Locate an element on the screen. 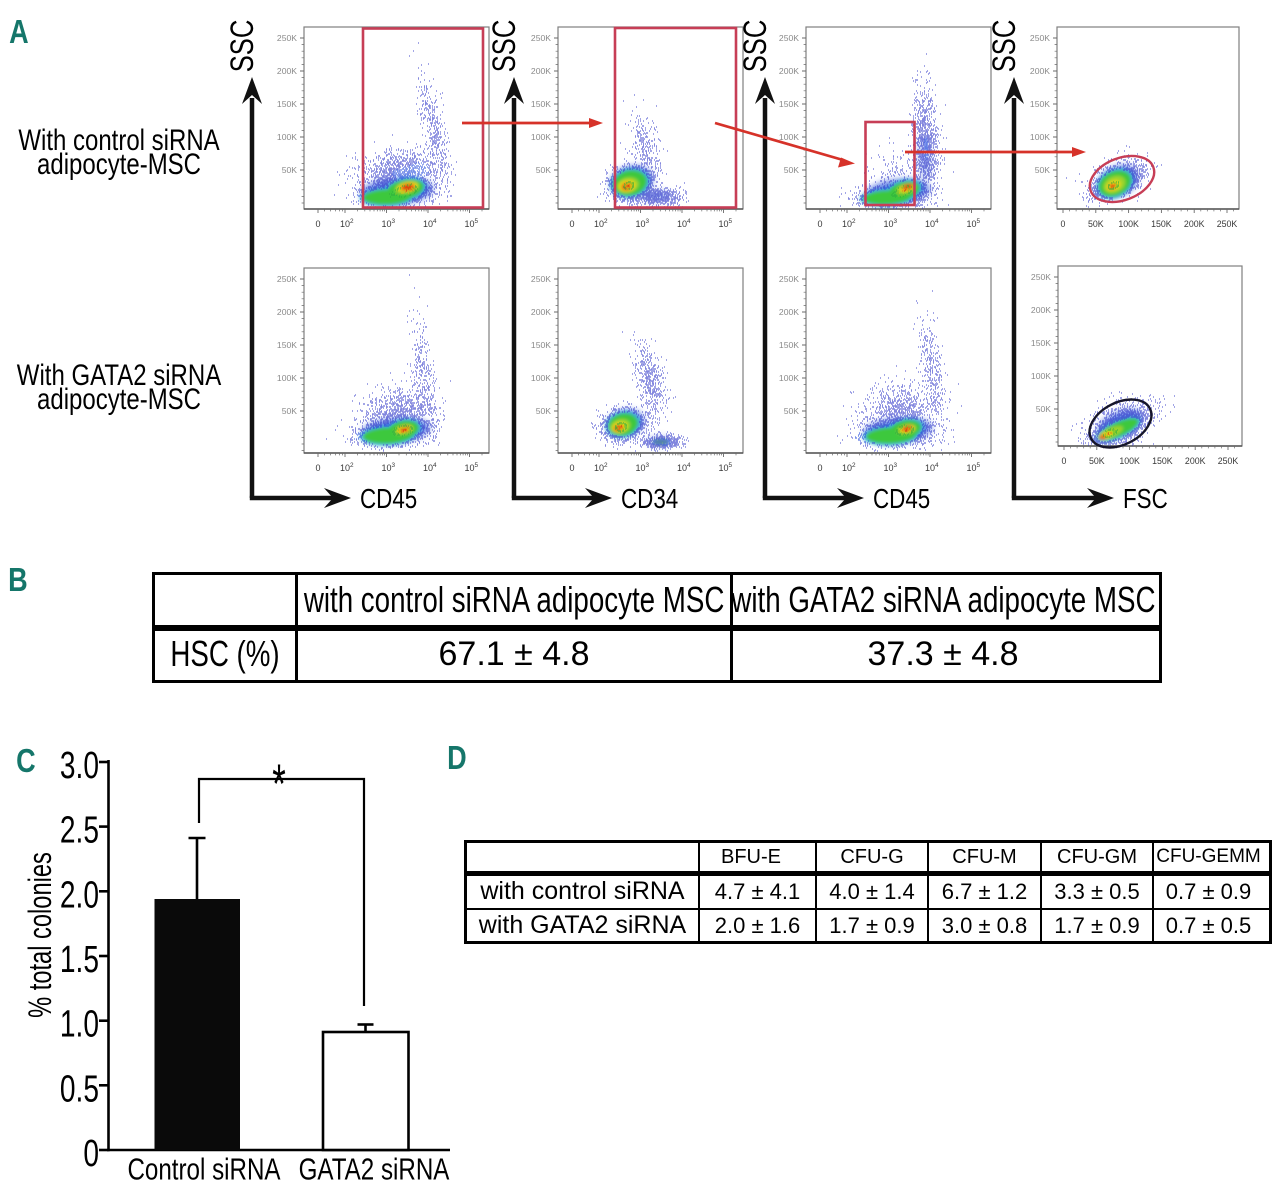 Image resolution: width=1280 pixels, height=1189 pixels. svg-text: % total colonies is located at coordinates (40, 935).